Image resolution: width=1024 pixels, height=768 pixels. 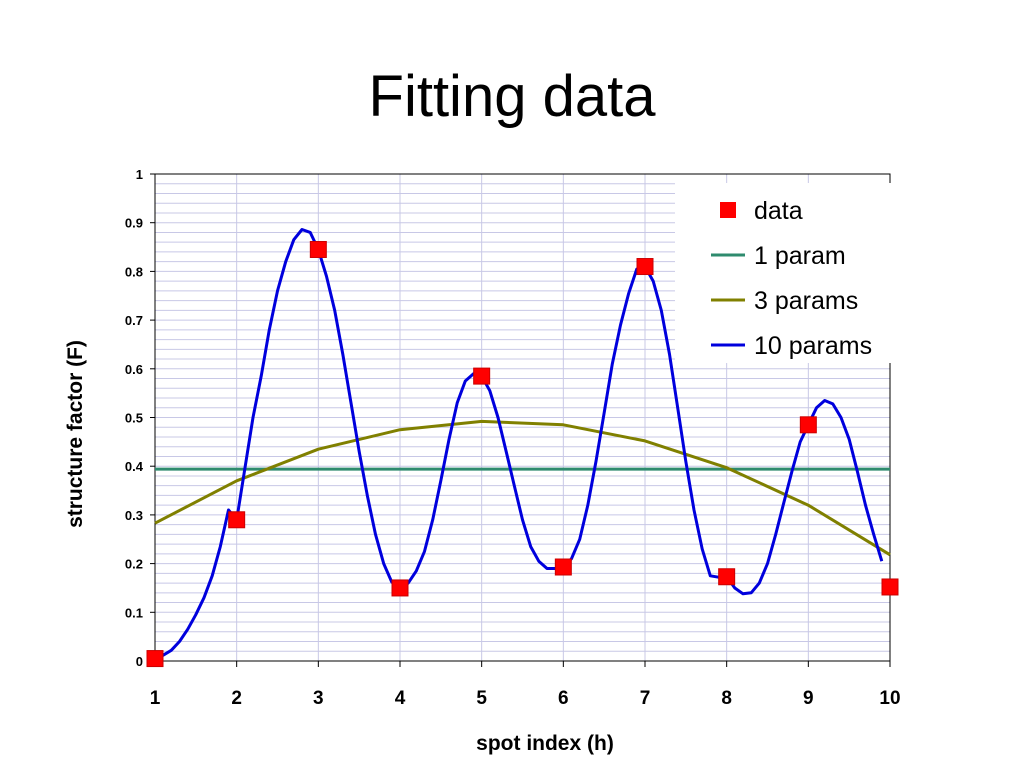 What do you see at coordinates (318, 698) in the screenshot?
I see `x-tick-label: 3` at bounding box center [318, 698].